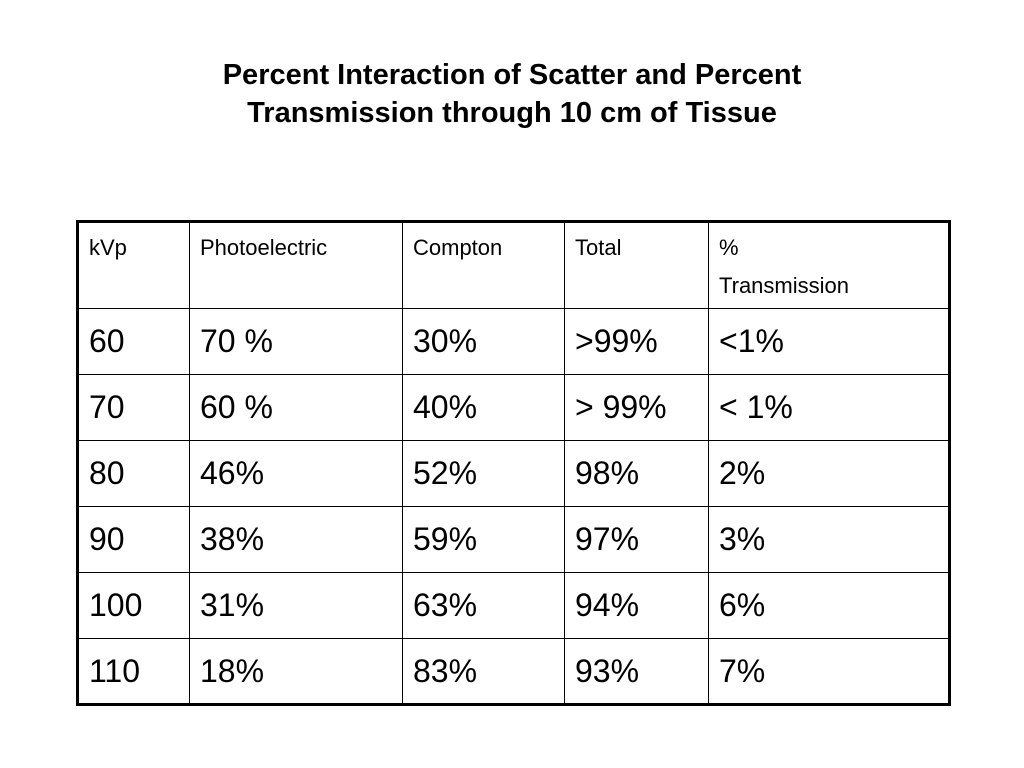 This screenshot has height=768, width=1024. What do you see at coordinates (296, 341) in the screenshot?
I see `cell-photoelectric: 70 %` at bounding box center [296, 341].